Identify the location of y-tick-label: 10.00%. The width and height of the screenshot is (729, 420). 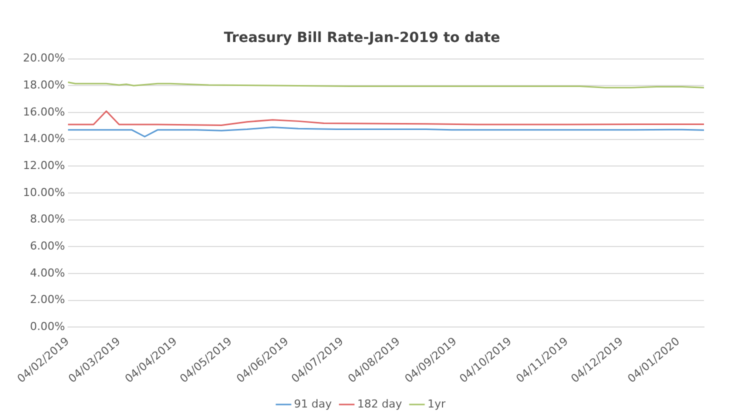
(43, 192).